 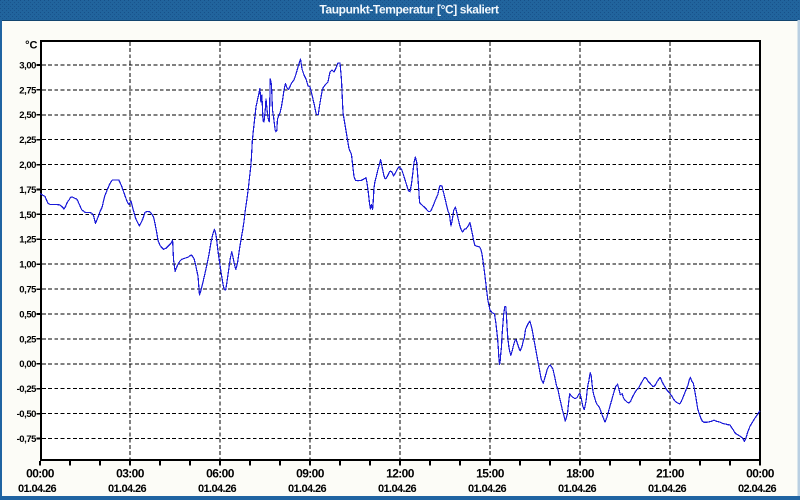 I want to click on svg-text: 18:00, so click(x=580, y=474).